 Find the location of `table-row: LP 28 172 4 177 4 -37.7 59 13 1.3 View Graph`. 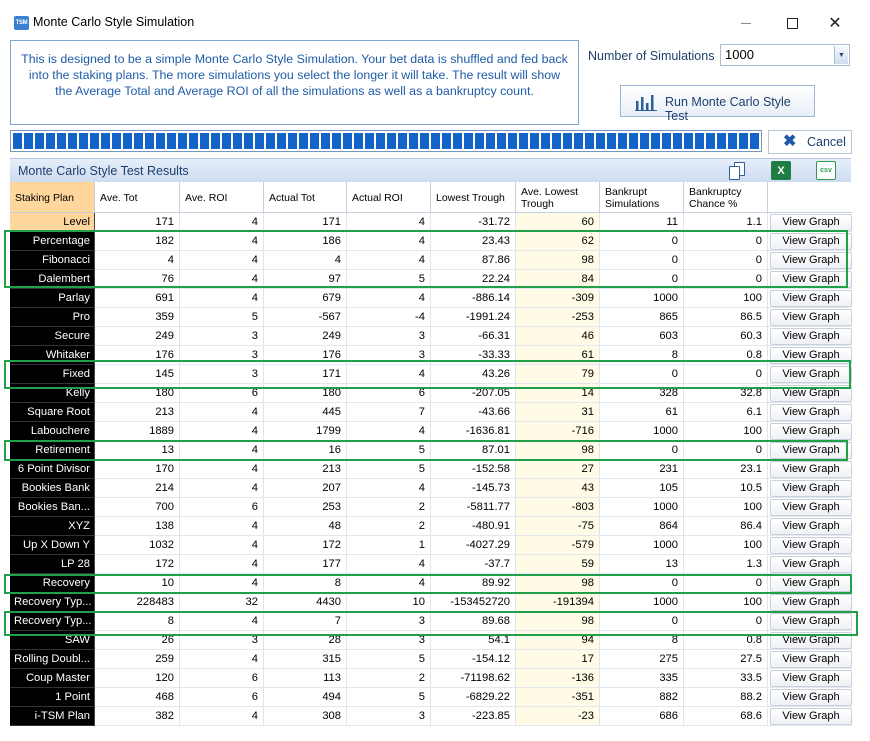

table-row: LP 28 172 4 177 4 -37.7 59 13 1.3 View Graph is located at coordinates (431, 564).